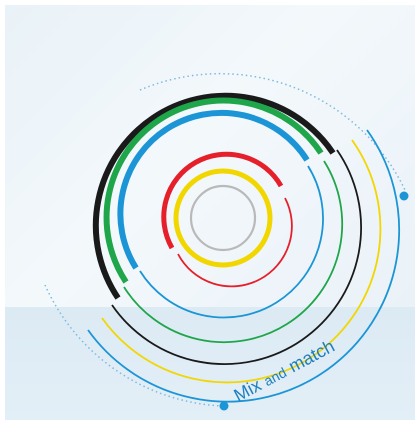 The width and height of the screenshot is (420, 425). I want to click on ring-red, so click(222, 200).